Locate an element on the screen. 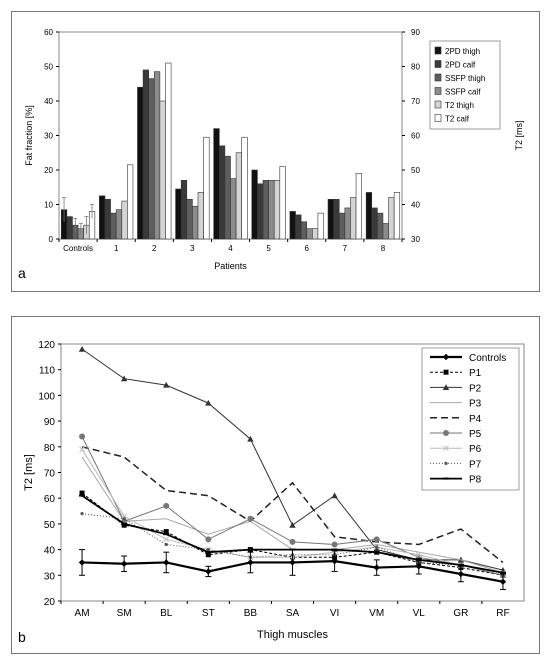 The height and width of the screenshot is (663, 550). x-tick-label: SM is located at coordinates (124, 613).